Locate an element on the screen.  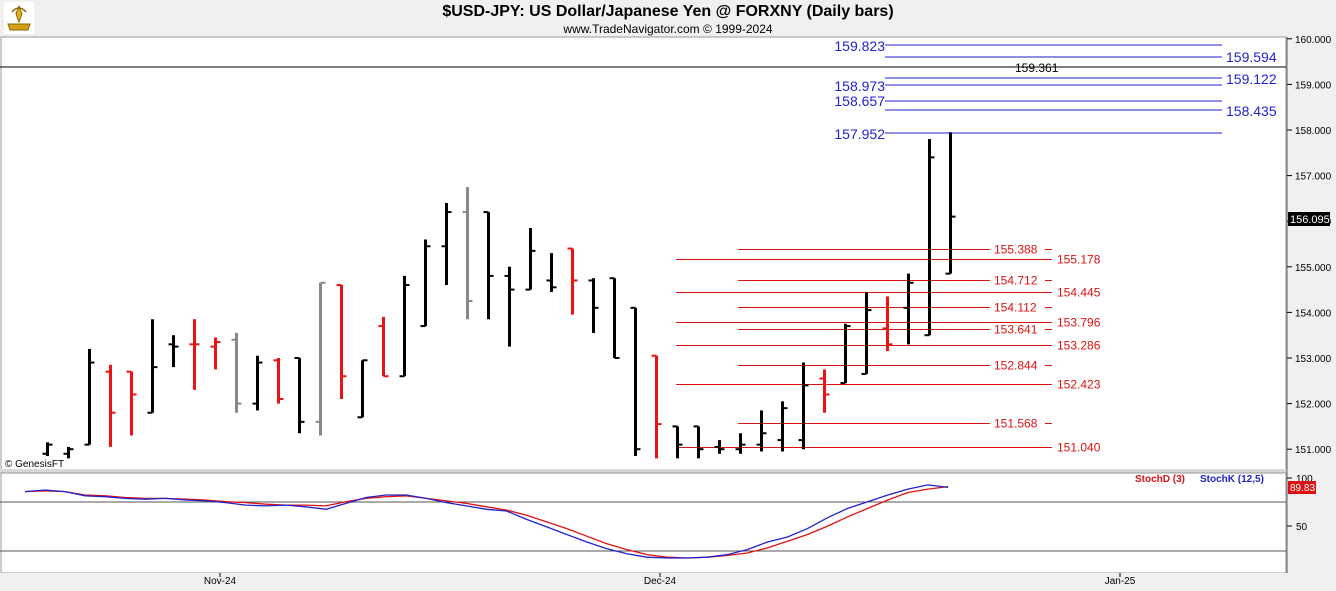
bull-logo-icon is located at coordinates (19, 18).